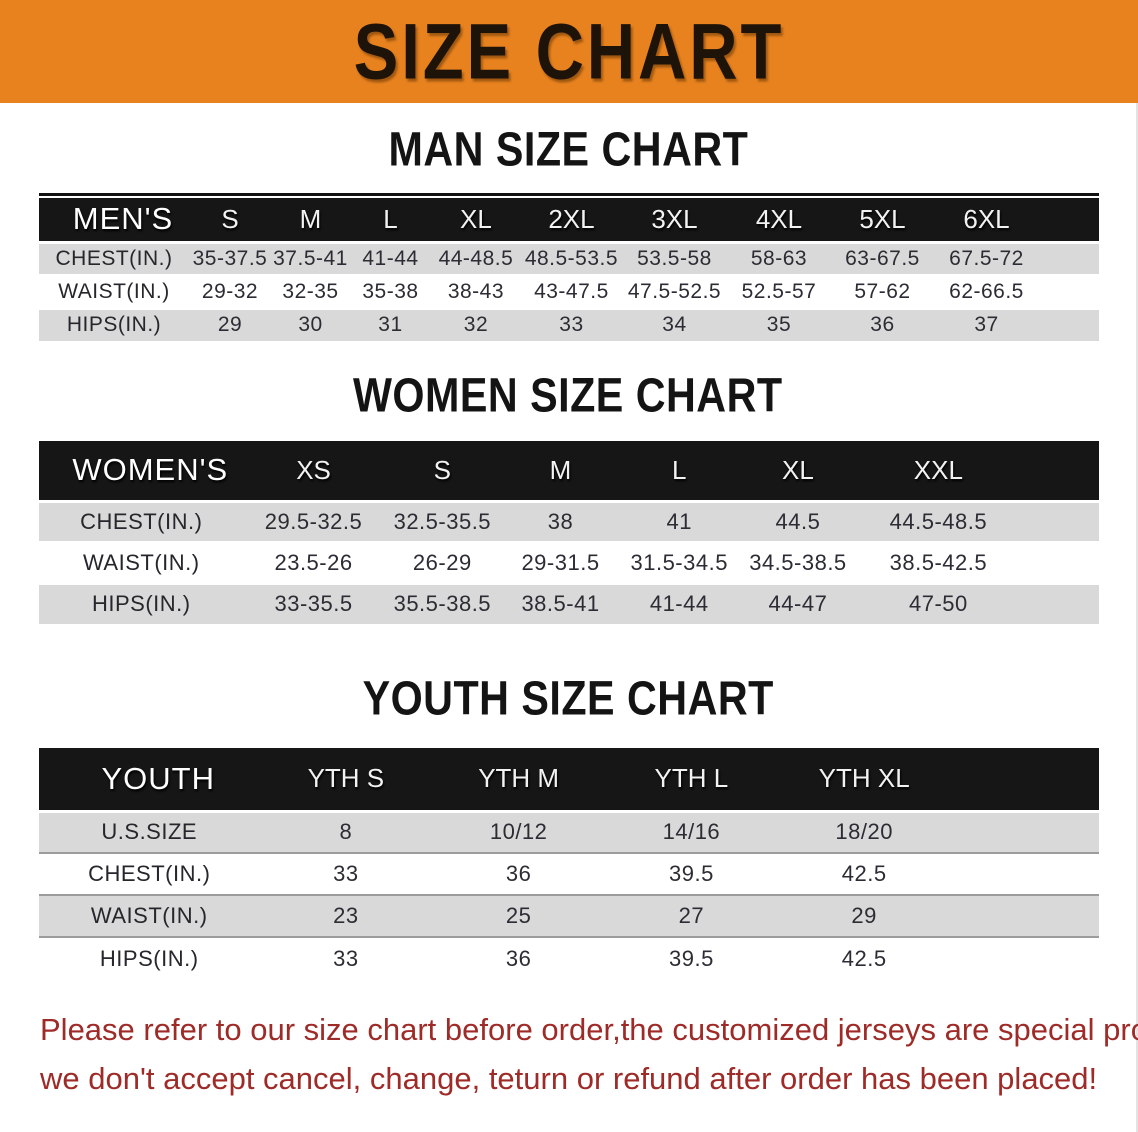  What do you see at coordinates (442, 602) in the screenshot?
I see `value-cell: 35.5-38.5` at bounding box center [442, 602].